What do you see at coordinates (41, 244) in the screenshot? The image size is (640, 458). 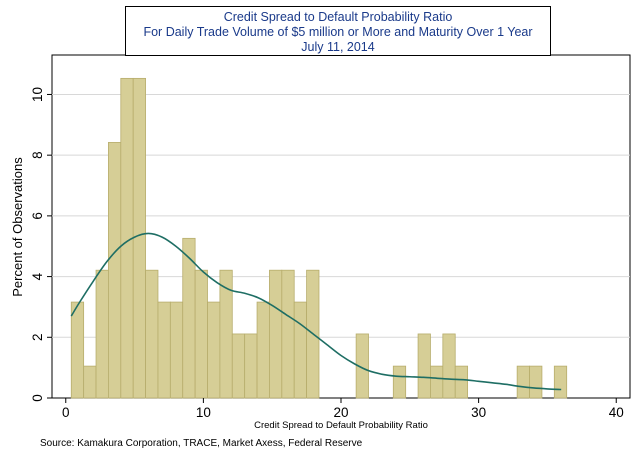 I see `y-axis-ticks: 0 2 4 6 8 10` at bounding box center [41, 244].